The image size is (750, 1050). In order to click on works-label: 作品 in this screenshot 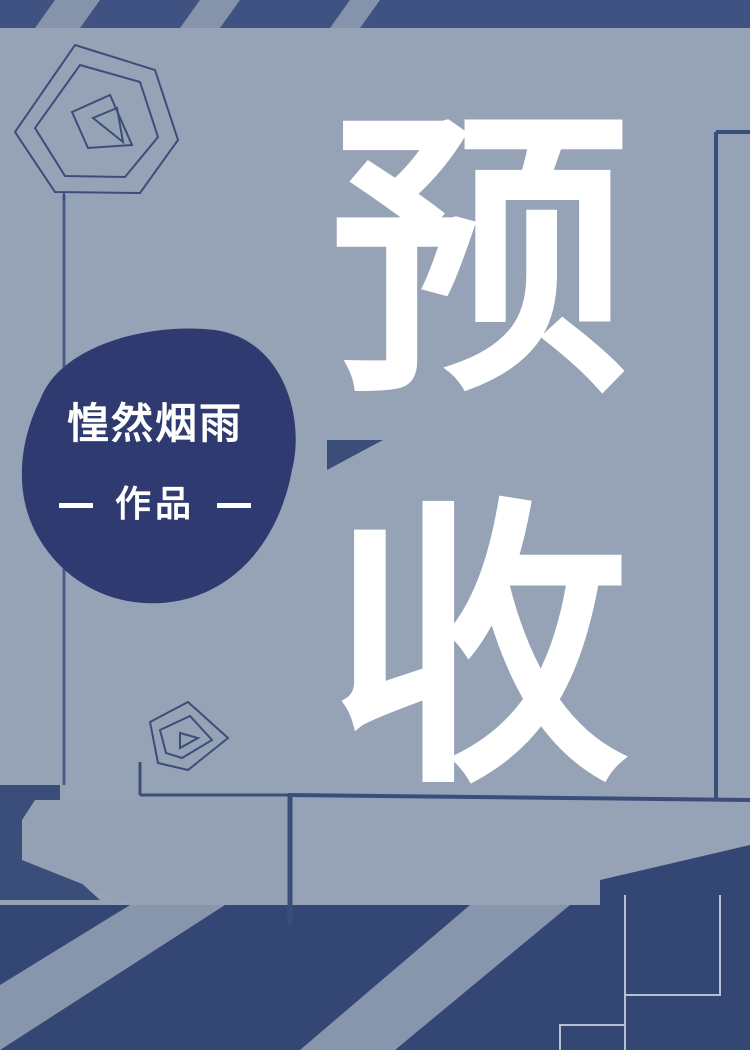, I will do `click(154, 504)`.